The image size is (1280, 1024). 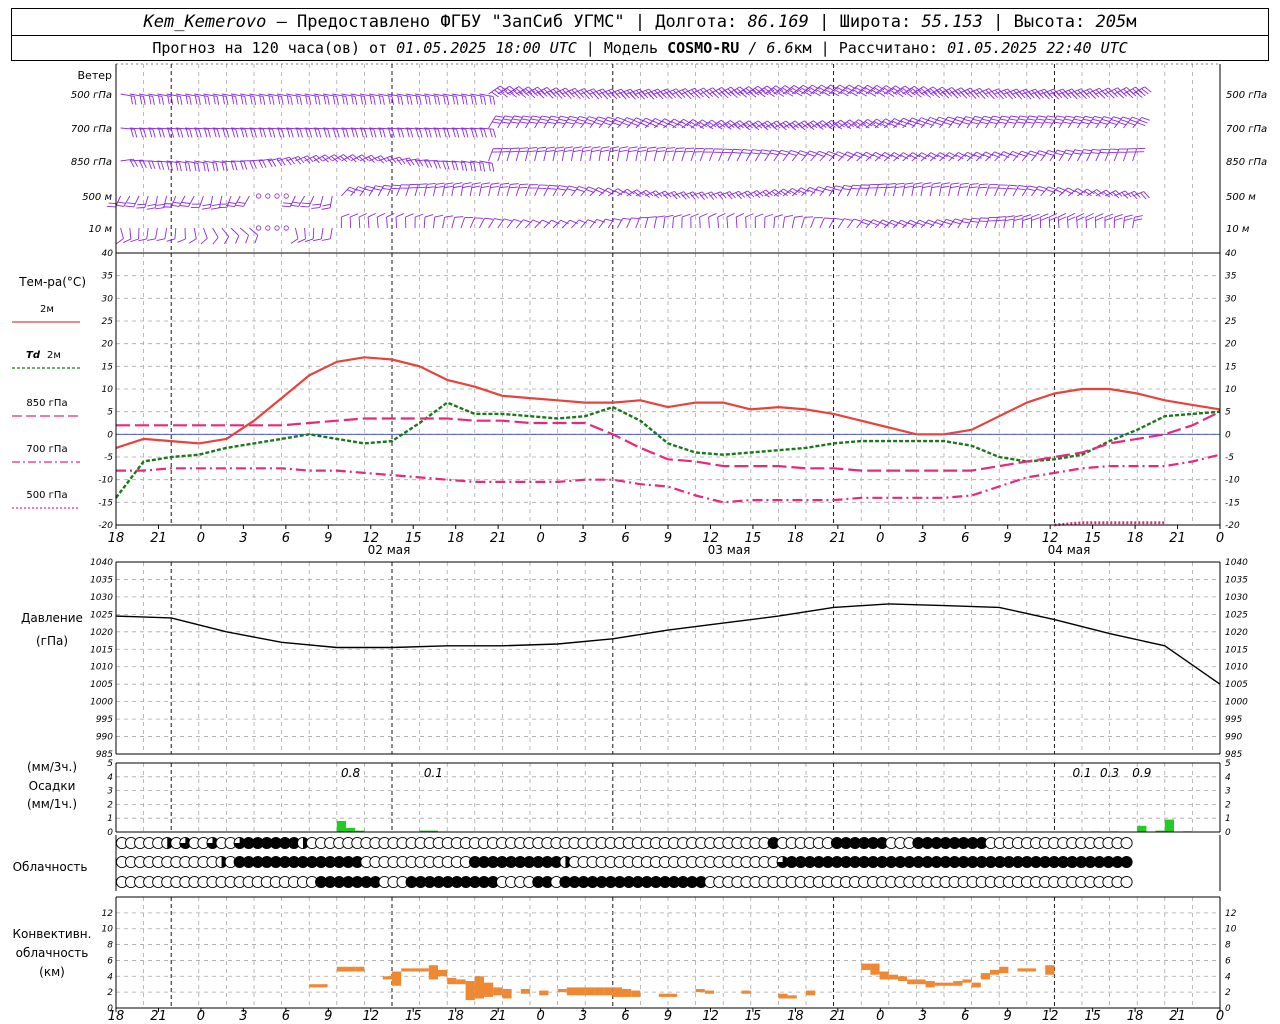 What do you see at coordinates (783, 862) in the screenshot?
I see `cloud-fill` at bounding box center [783, 862].